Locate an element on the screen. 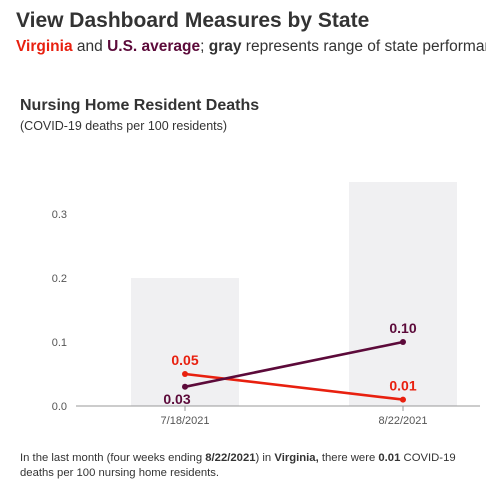  footnote-date: 8/22/2021 is located at coordinates (230, 458).